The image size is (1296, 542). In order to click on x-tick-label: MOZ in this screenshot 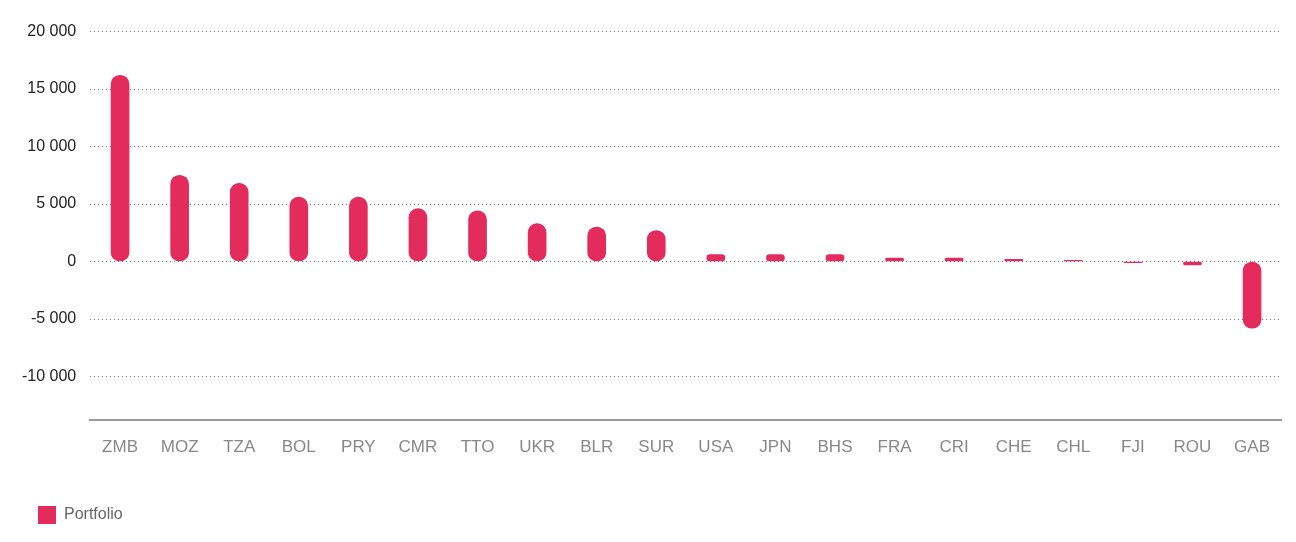, I will do `click(179, 447)`.